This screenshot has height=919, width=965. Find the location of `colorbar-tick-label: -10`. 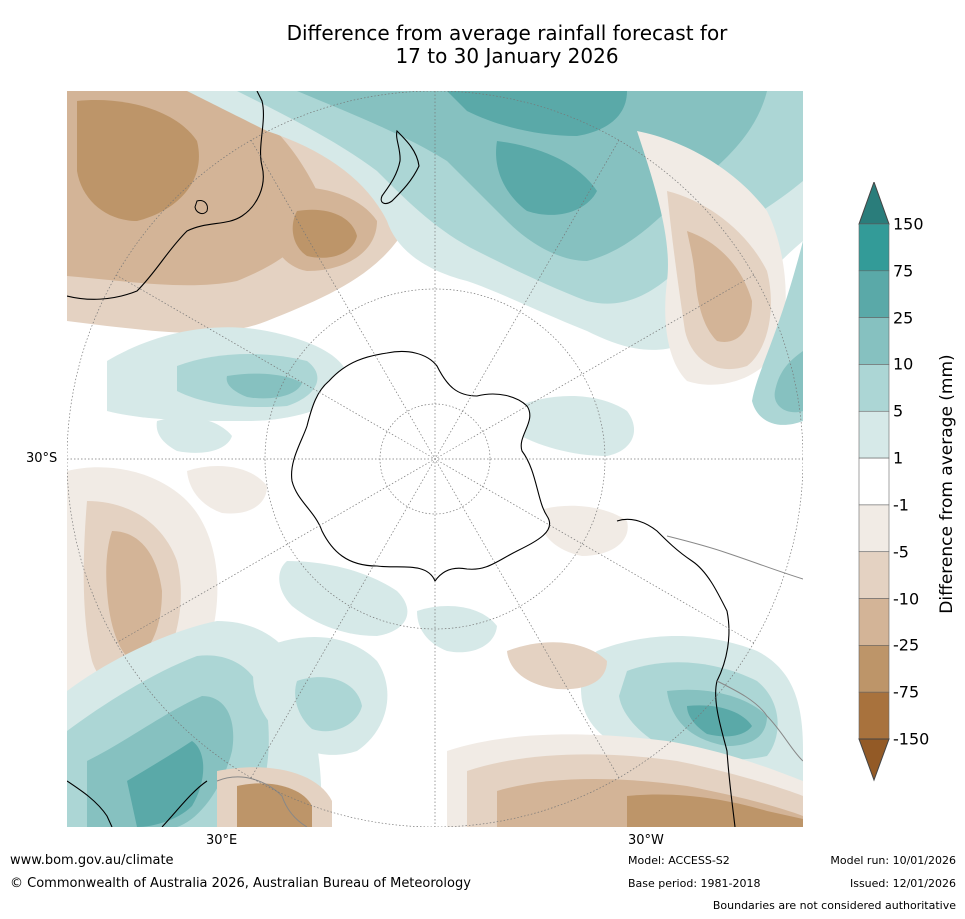

colorbar-tick-label: -10 is located at coordinates (906, 599).